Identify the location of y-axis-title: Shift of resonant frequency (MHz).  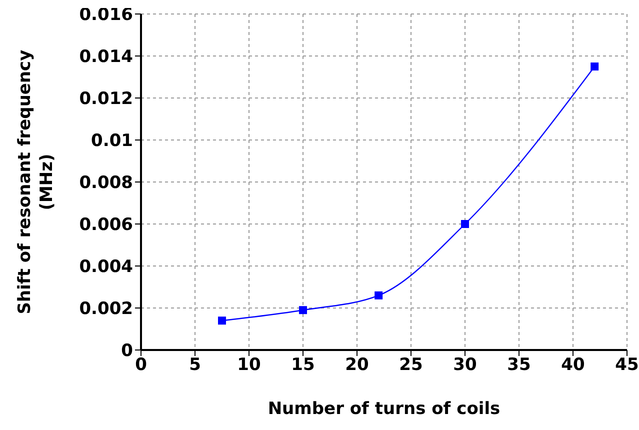
(36, 182).